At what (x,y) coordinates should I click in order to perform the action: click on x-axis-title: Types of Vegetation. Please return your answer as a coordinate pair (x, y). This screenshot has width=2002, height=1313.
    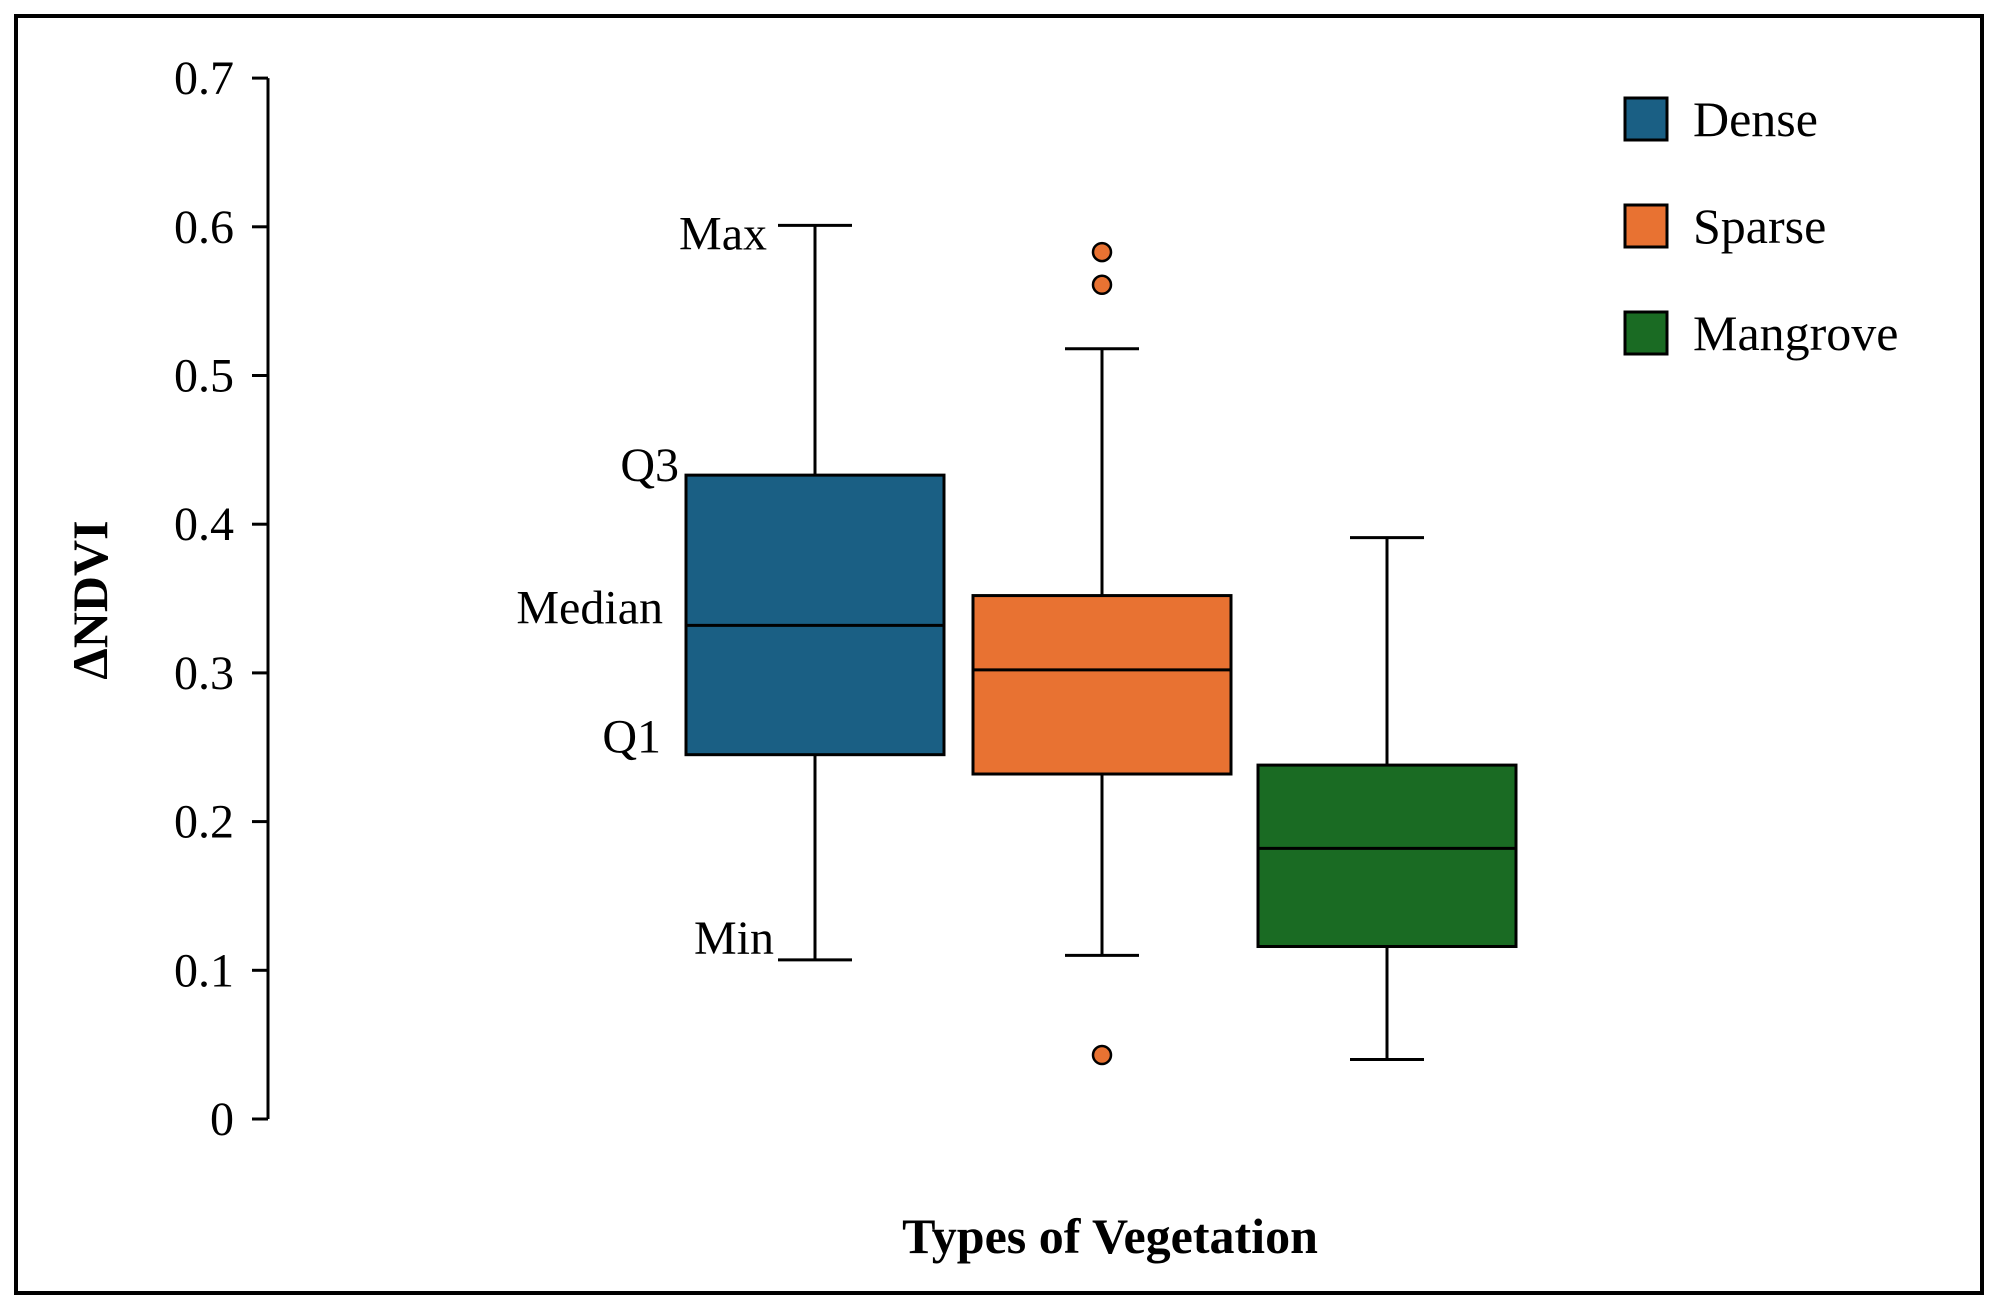
    Looking at the image, I should click on (1110, 1236).